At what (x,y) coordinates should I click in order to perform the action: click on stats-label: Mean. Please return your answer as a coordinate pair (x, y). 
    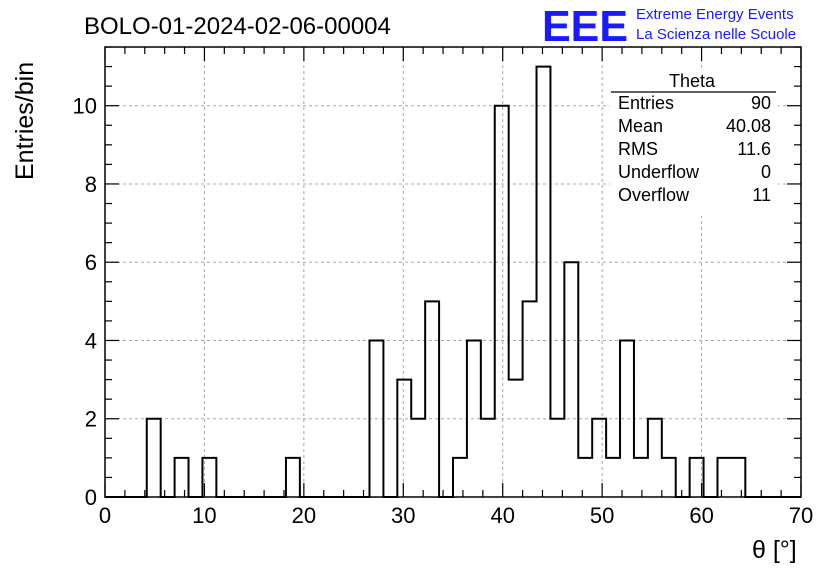
    Looking at the image, I should click on (640, 126).